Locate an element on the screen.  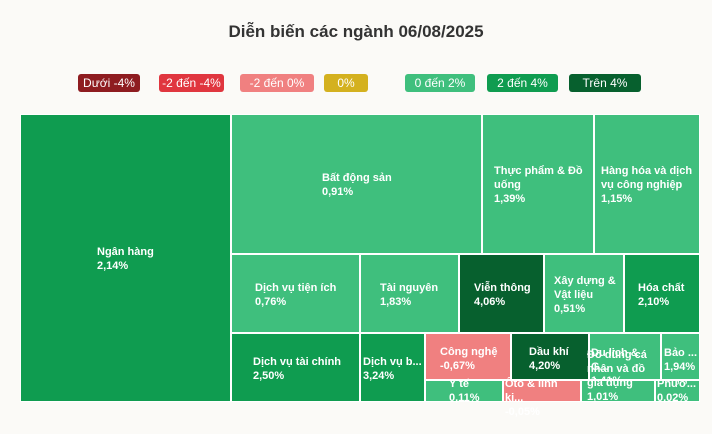
sector-name: Thực phẩm & Đồ uống is located at coordinates (538, 178).